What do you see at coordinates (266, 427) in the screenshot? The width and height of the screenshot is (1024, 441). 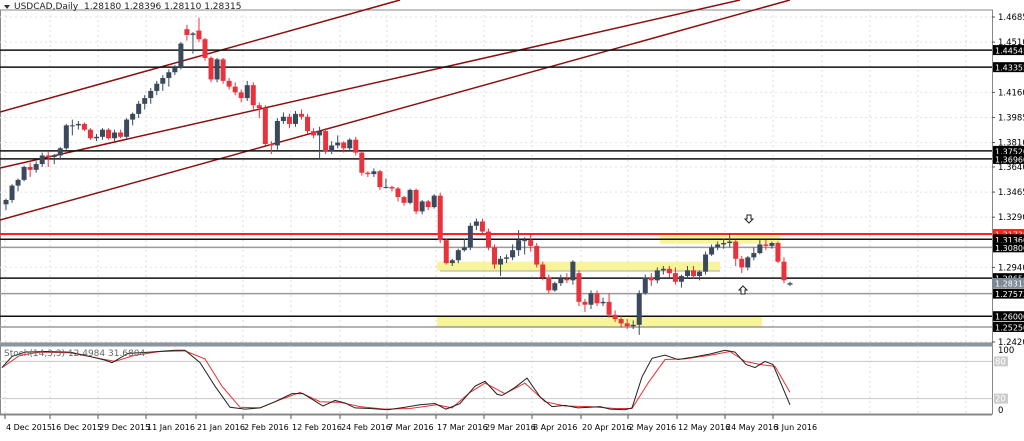 I see `date-tick-label: 2 Feb 2016` at bounding box center [266, 427].